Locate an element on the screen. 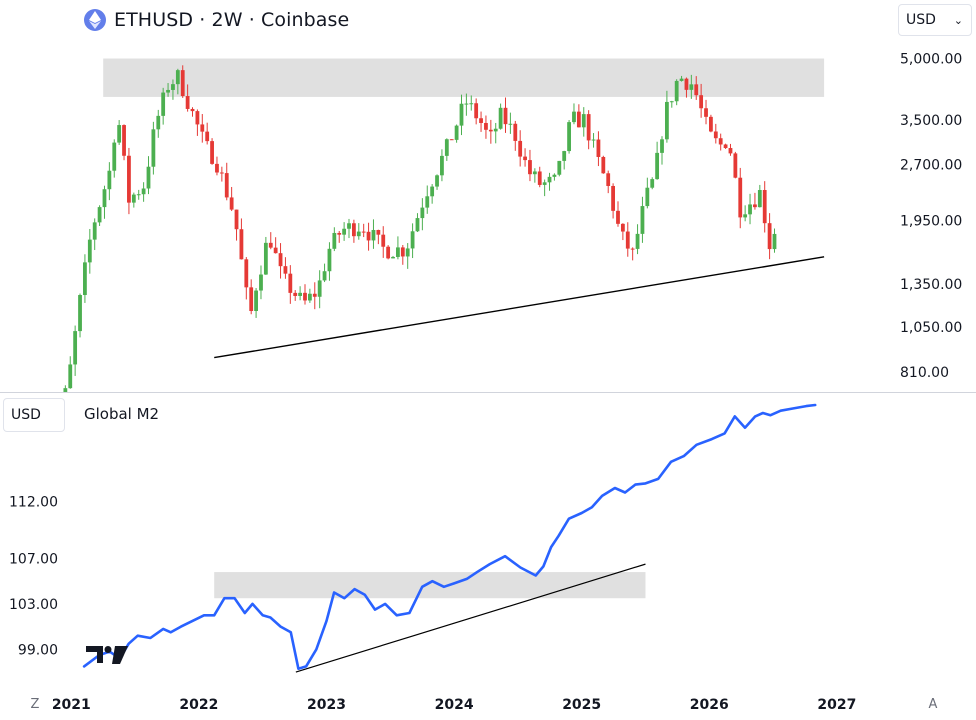 The height and width of the screenshot is (720, 976). time-tick-label: 2023 is located at coordinates (326, 705).